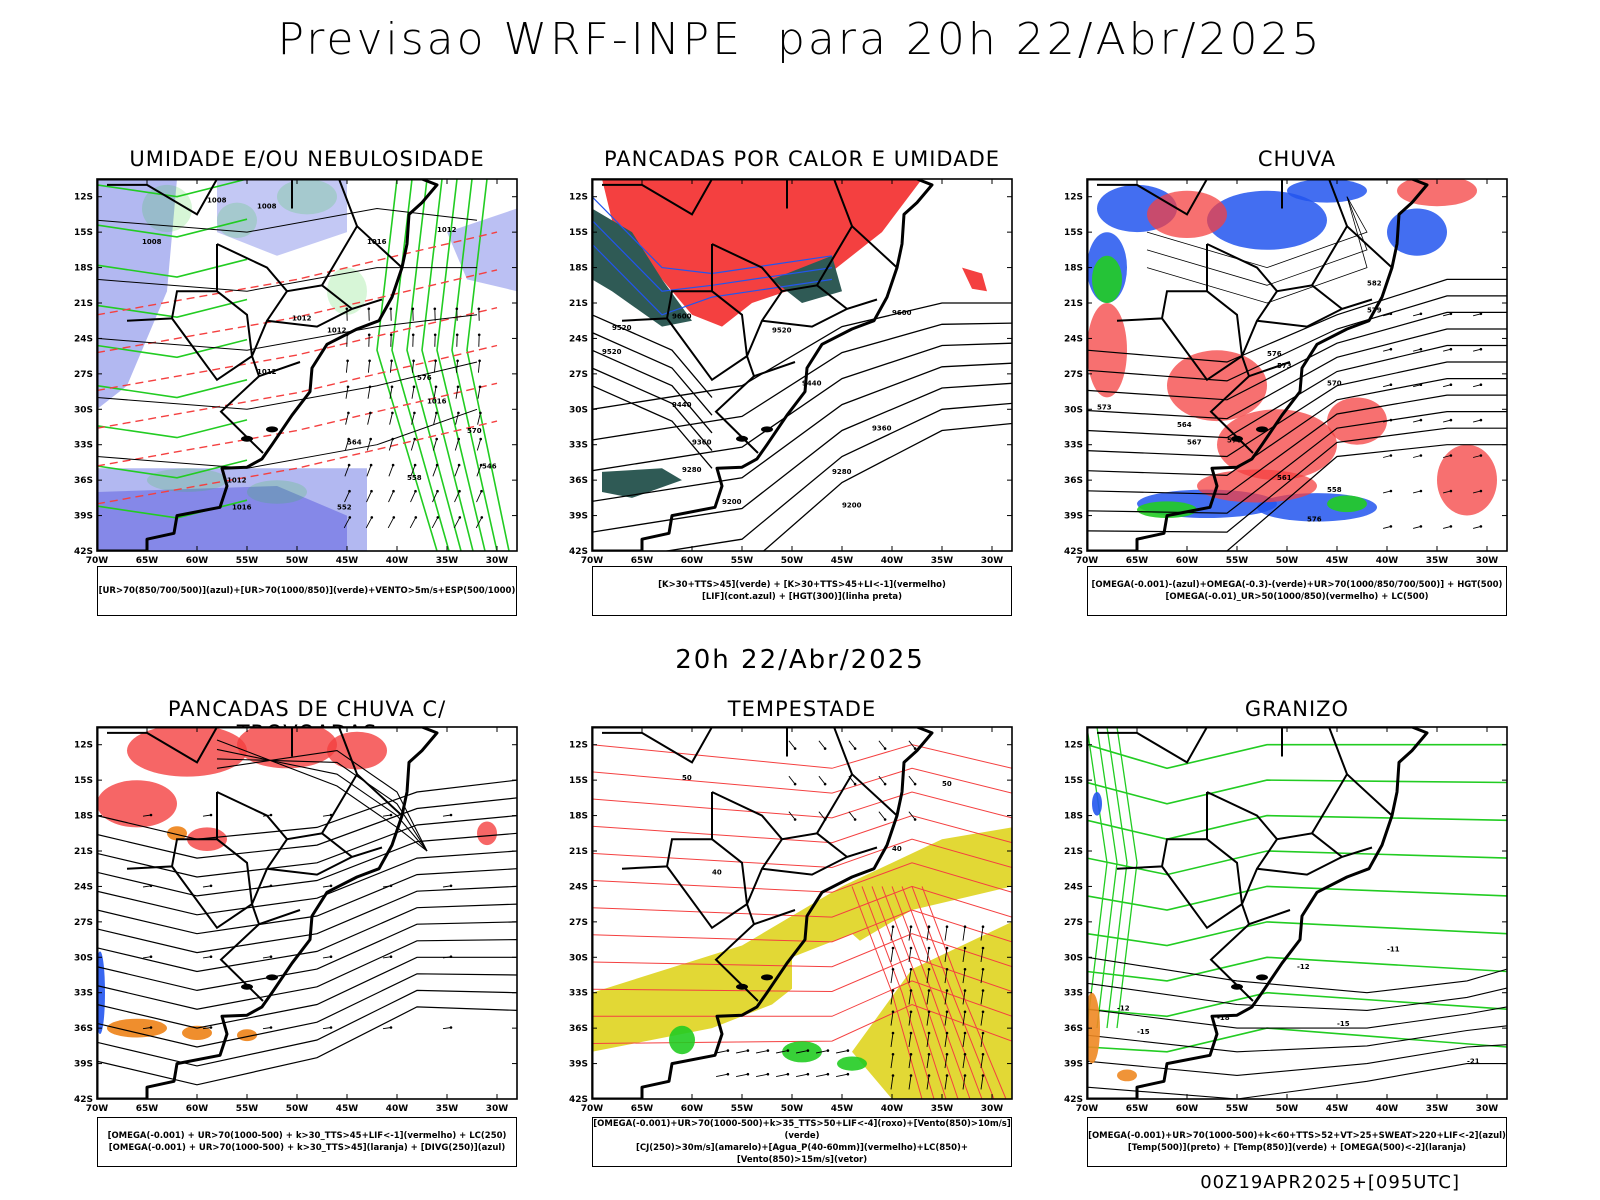  I want to click on lat-label: 33S, so click(83, 446).